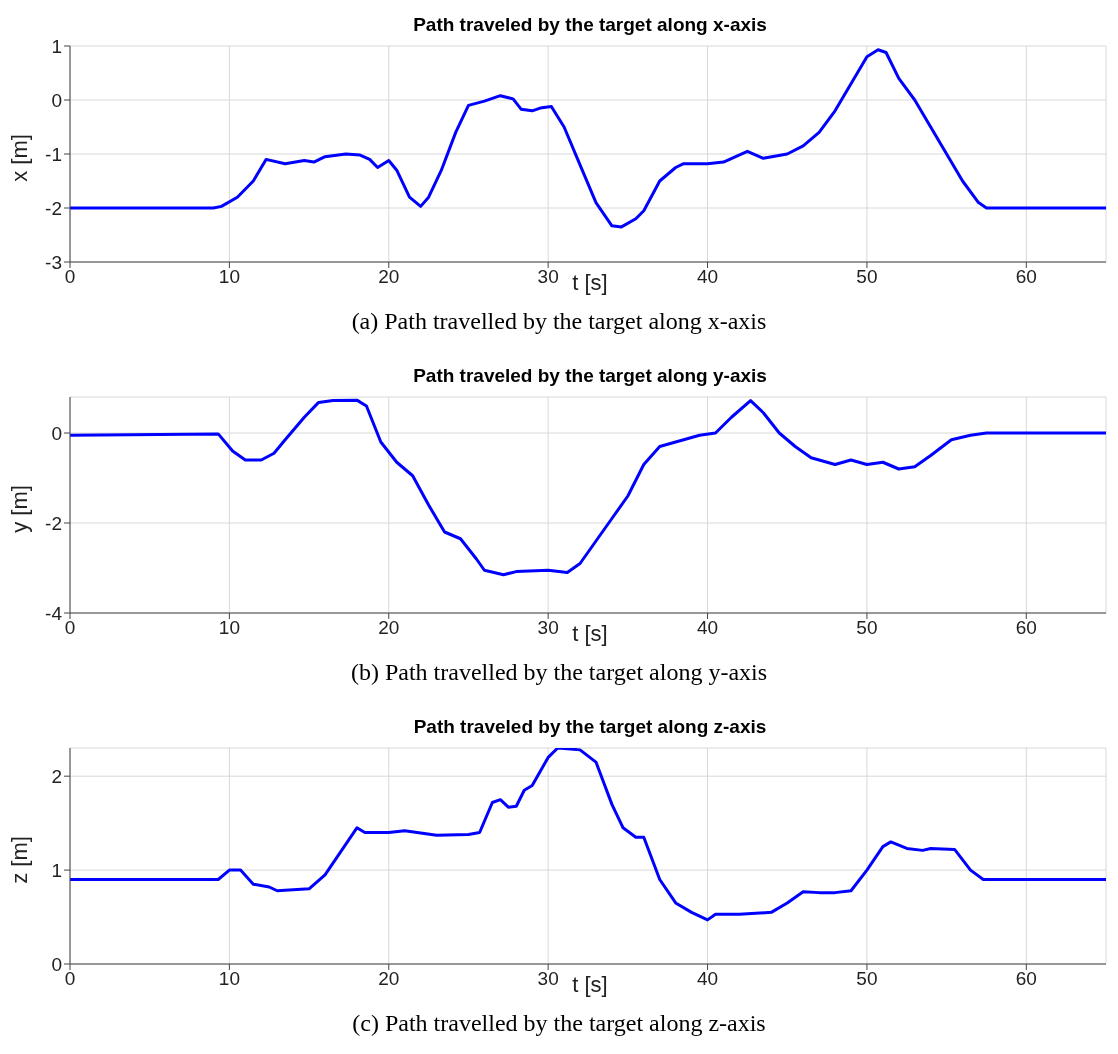 This screenshot has width=1118, height=1054. Describe the element at coordinates (559, 1023) in the screenshot. I see `text: (c) Path travelled by the target along z-axis` at that location.